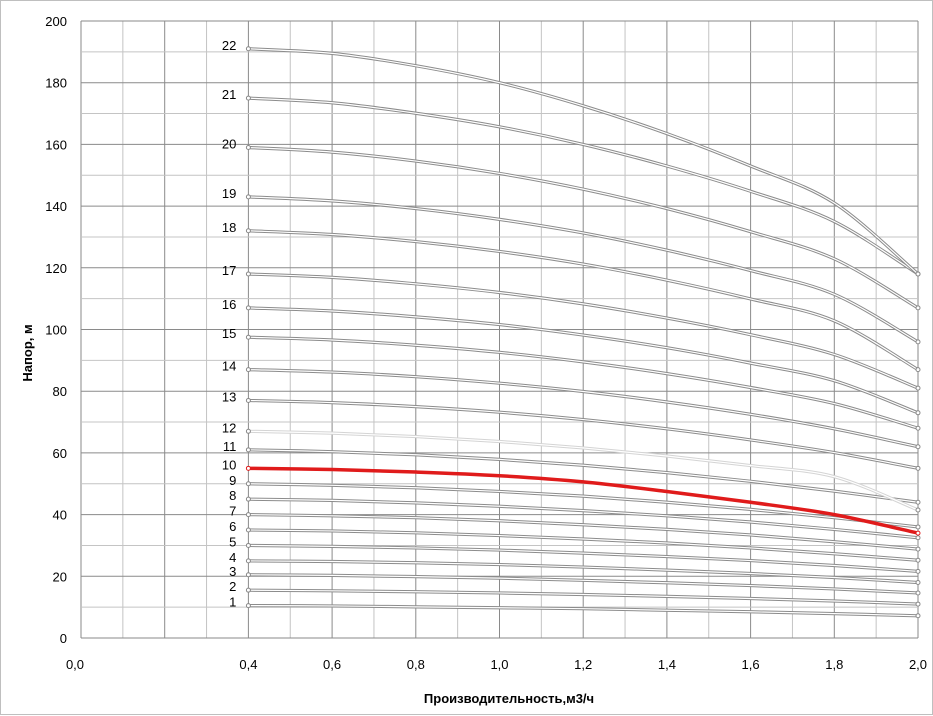  What do you see at coordinates (248, 98) in the screenshot?
I see `curve-21-start-point` at bounding box center [248, 98].